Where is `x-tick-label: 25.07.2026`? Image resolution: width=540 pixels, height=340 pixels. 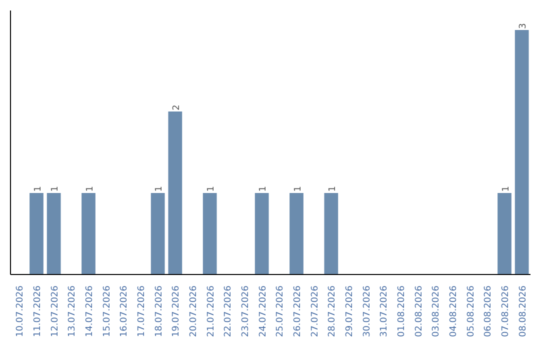 x-tick-label: 25.07.2026 is located at coordinates (281, 311).